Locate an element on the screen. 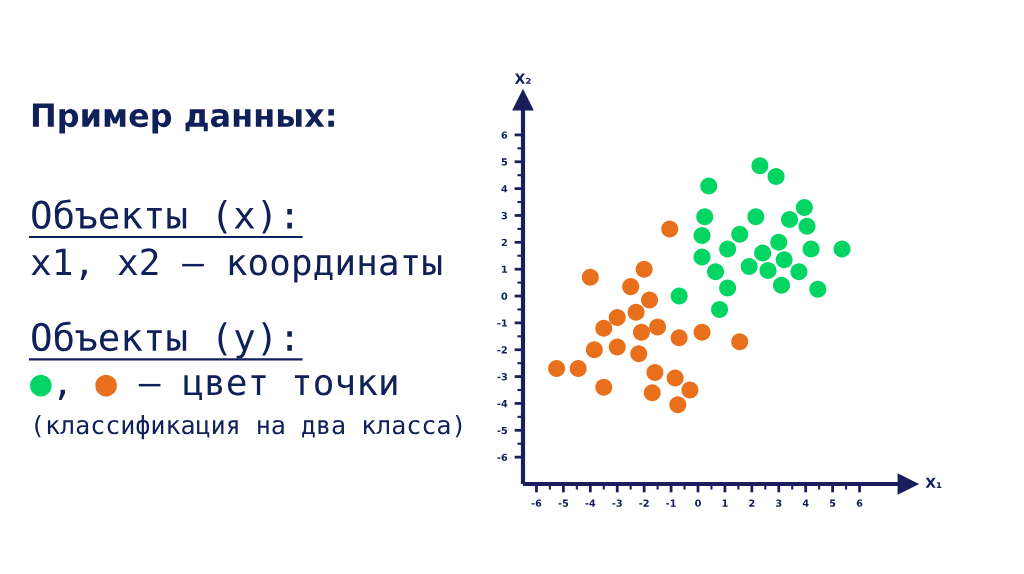 The image size is (1024, 574). x-tick-label: -4 is located at coordinates (590, 503).